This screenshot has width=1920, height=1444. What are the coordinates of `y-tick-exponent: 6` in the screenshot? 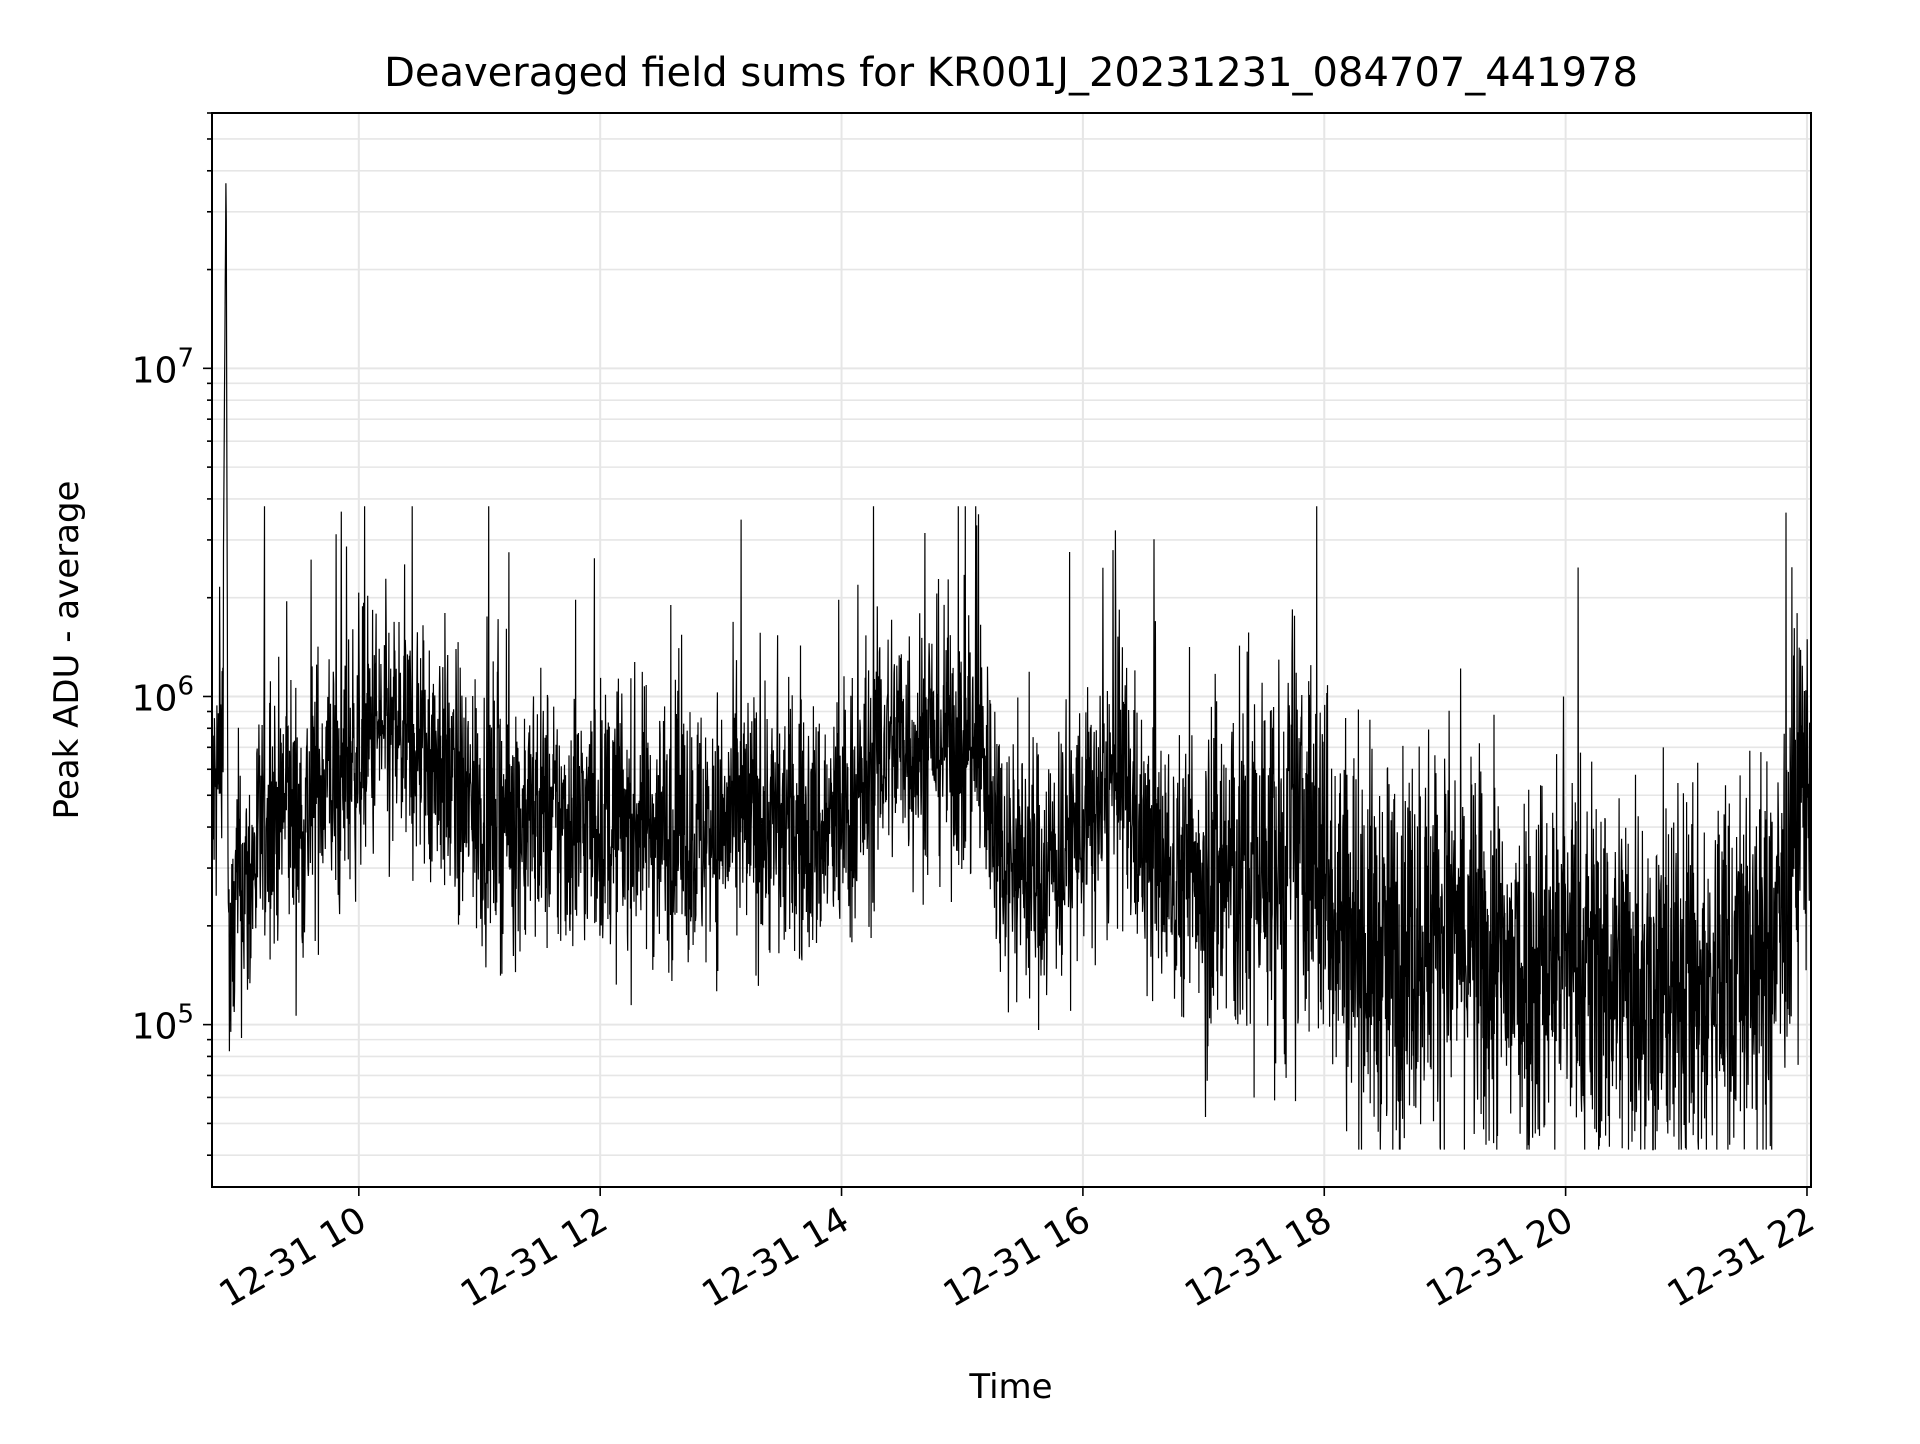 It's located at (185, 686).